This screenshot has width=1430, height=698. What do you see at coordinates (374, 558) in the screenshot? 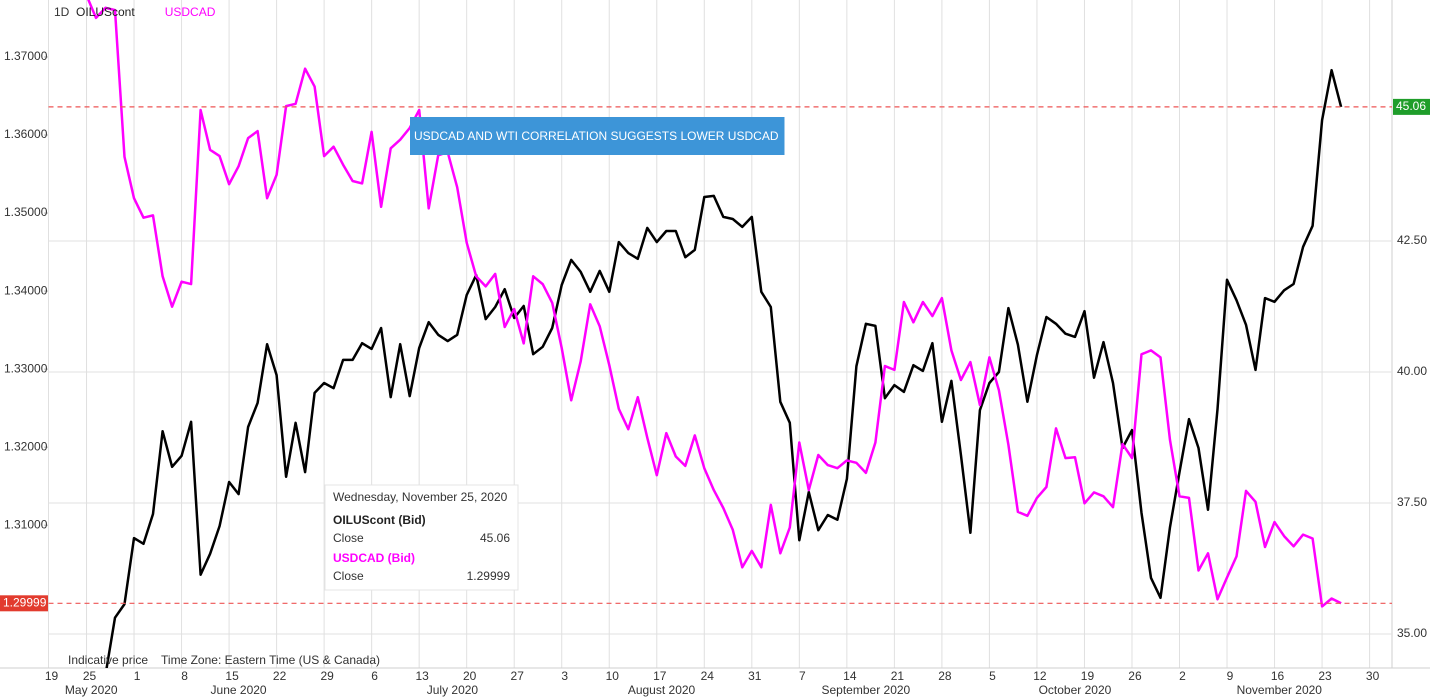
I see `tooltip-series: USDCAD (Bid)` at bounding box center [374, 558].